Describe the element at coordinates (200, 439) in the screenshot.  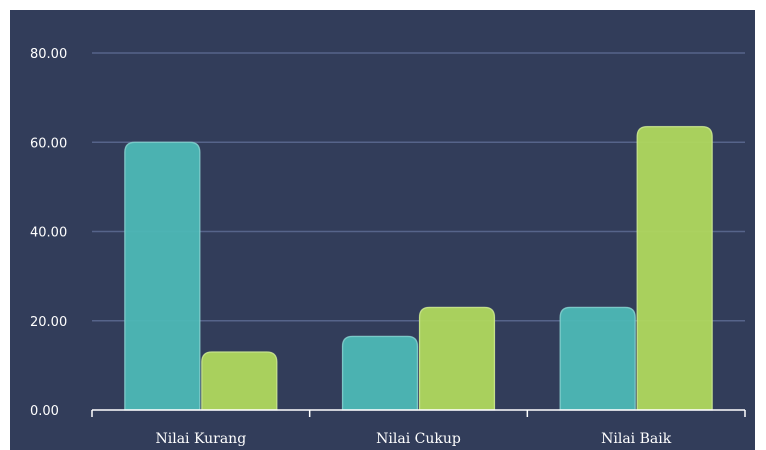
I see `x-tick-label: Nilai Kurang` at that location.